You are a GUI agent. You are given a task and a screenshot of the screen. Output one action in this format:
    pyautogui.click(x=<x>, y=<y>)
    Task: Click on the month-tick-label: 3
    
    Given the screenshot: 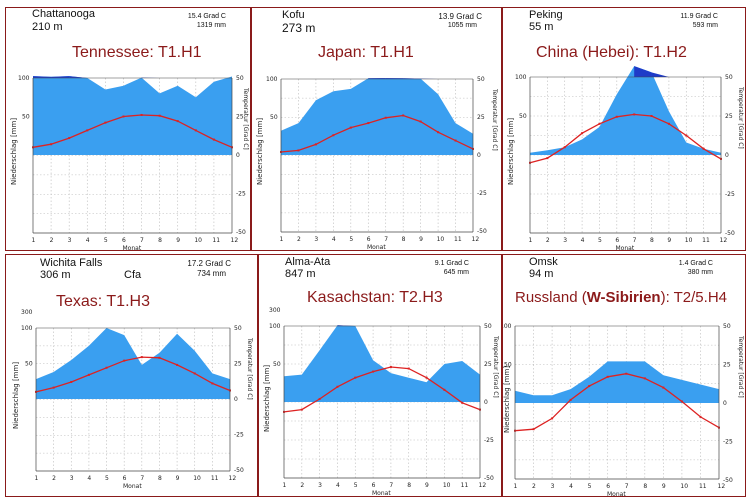 What is the action you would take?
    pyautogui.click(x=320, y=485)
    